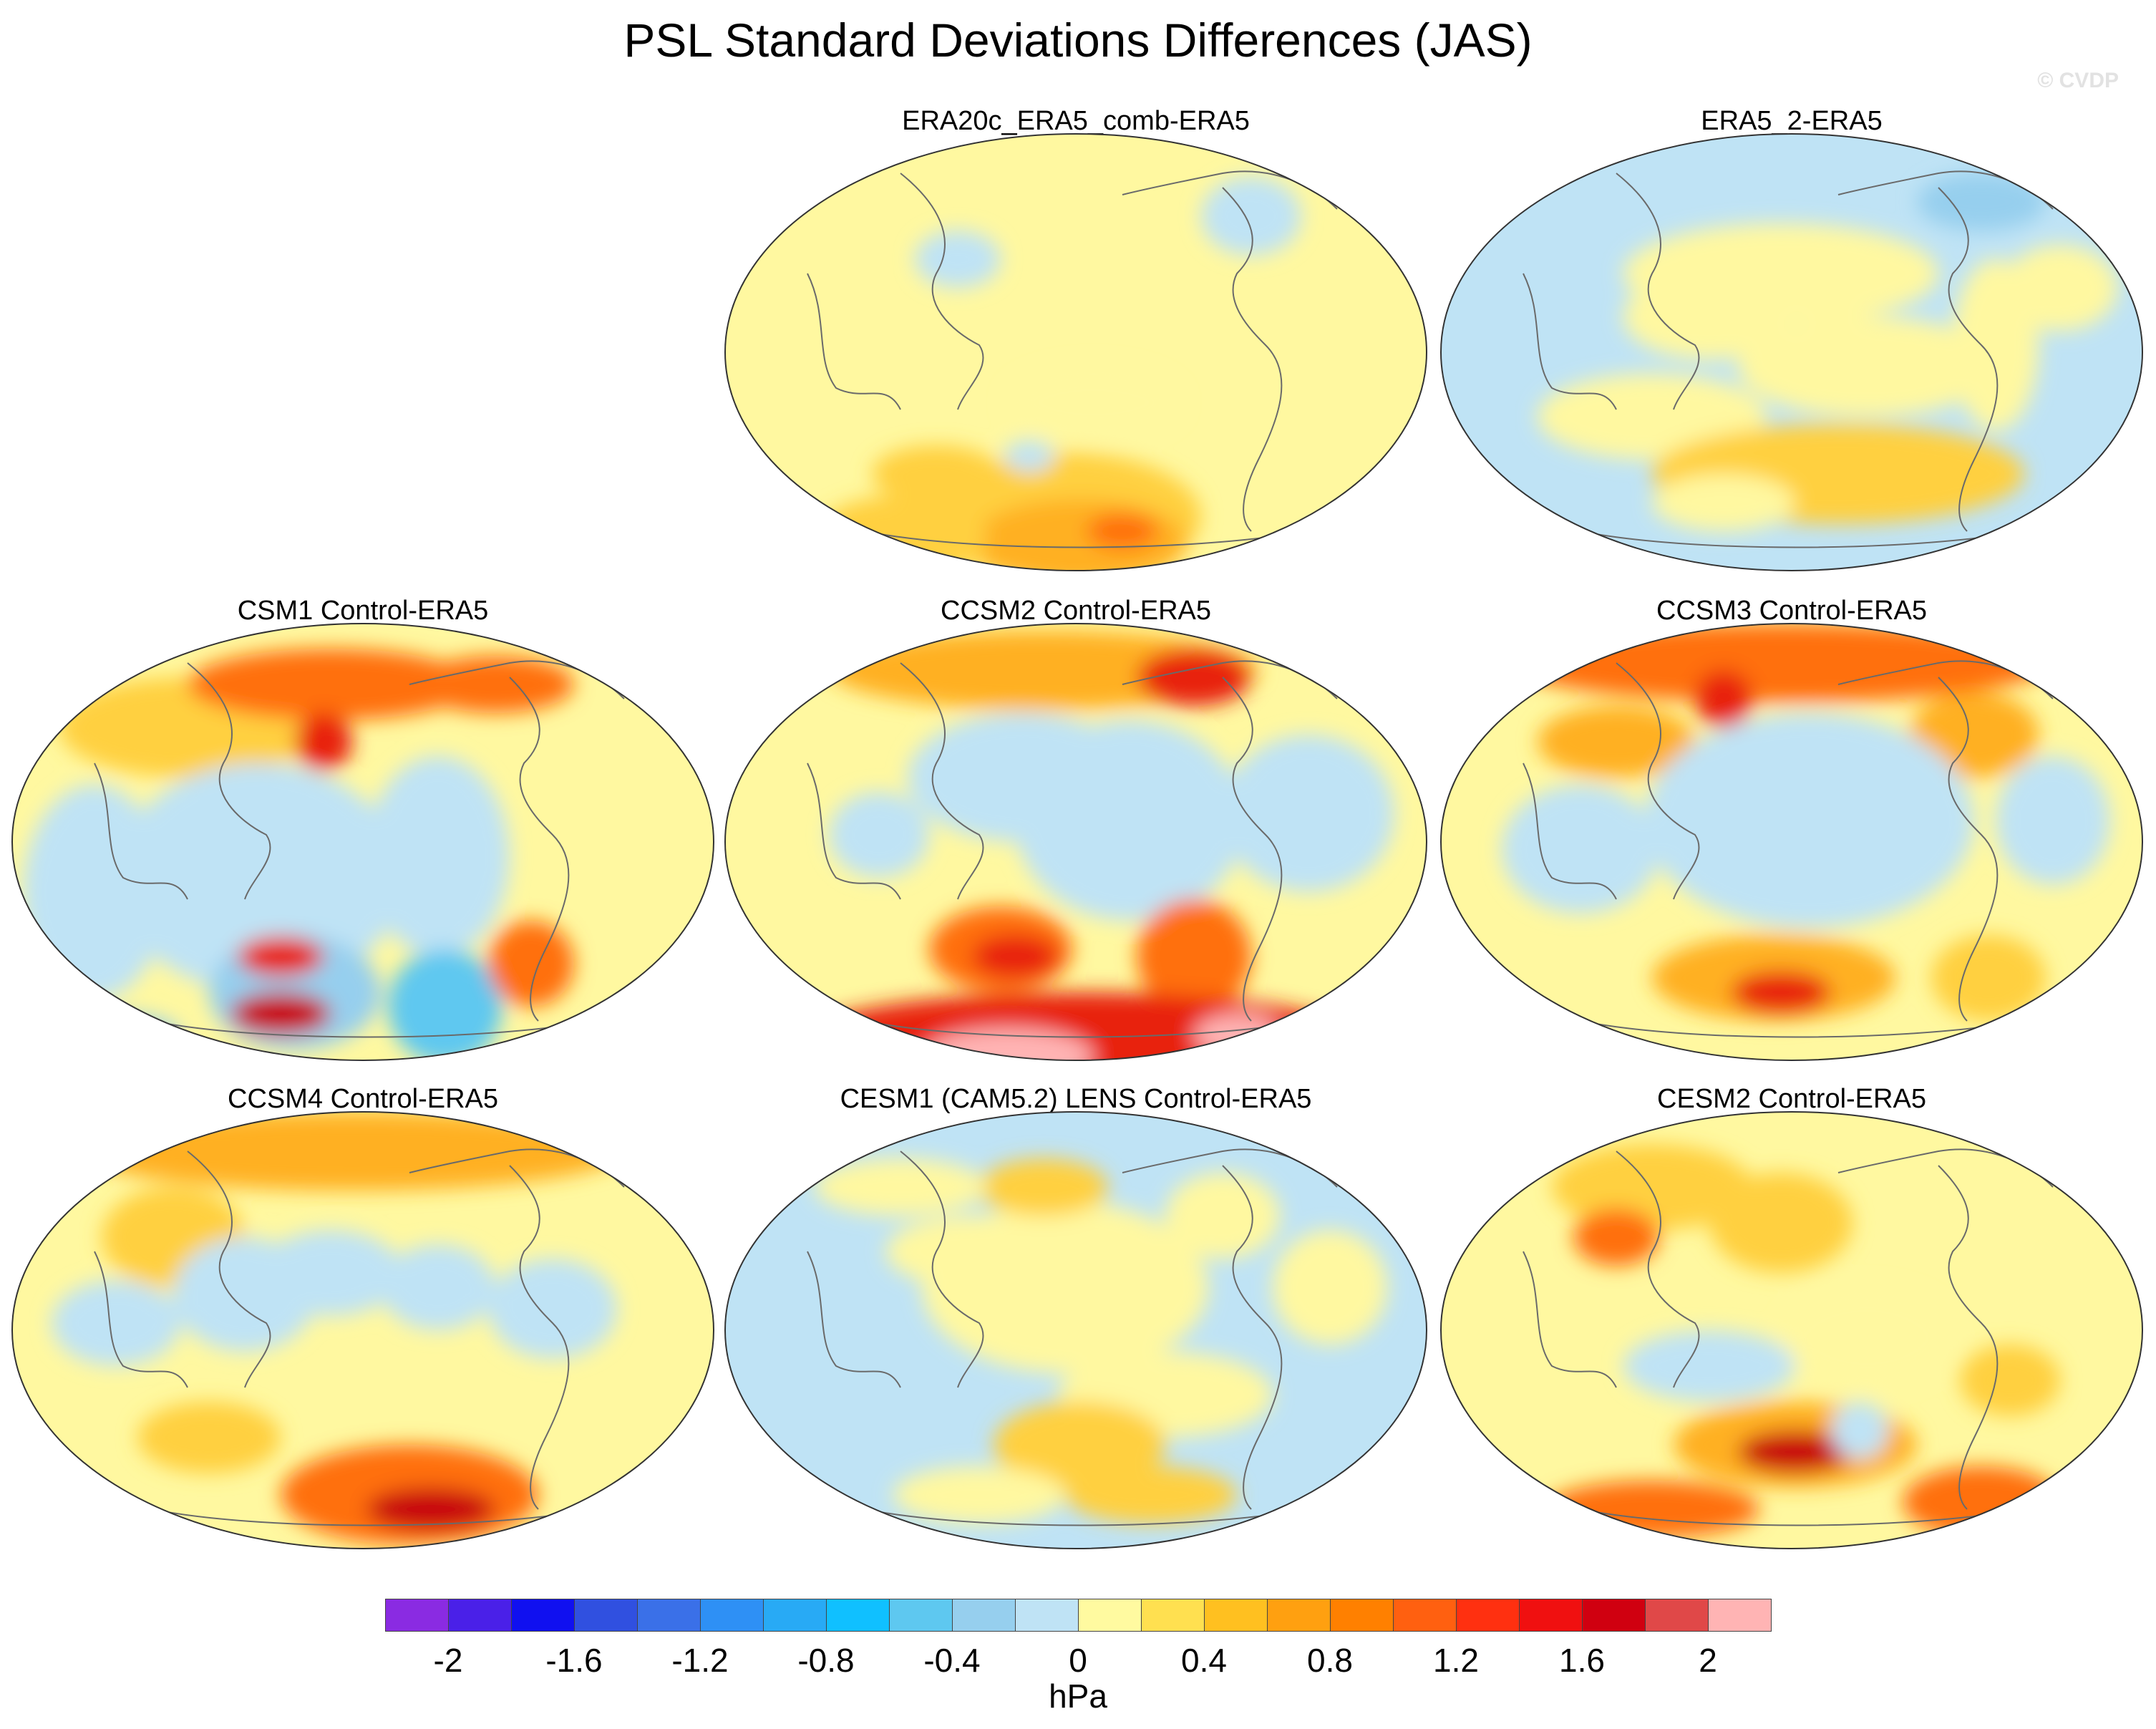 The image size is (2156, 1729). I want to click on panel-title: ERA5_2-ERA5, so click(1792, 121).